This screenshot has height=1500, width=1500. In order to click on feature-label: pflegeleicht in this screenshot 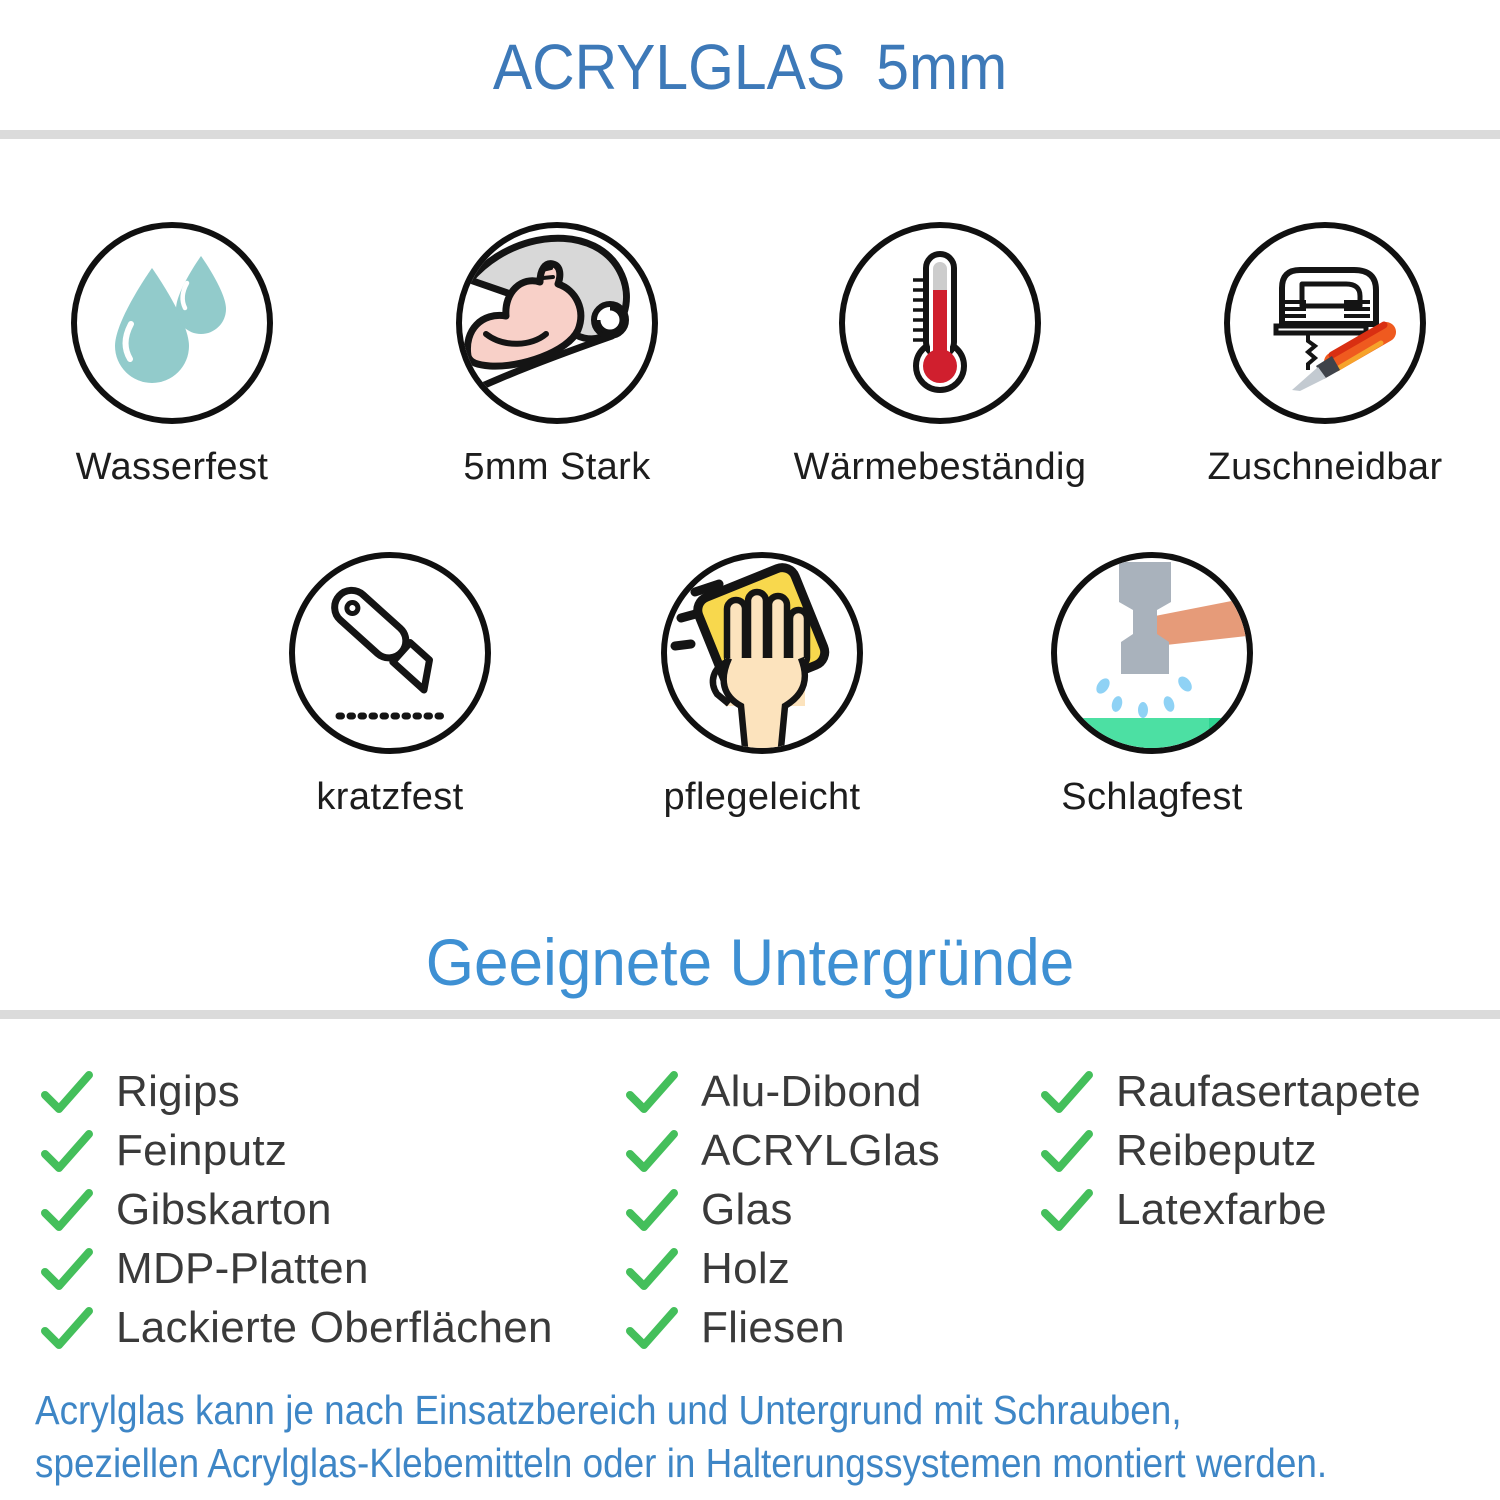, I will do `click(762, 797)`.